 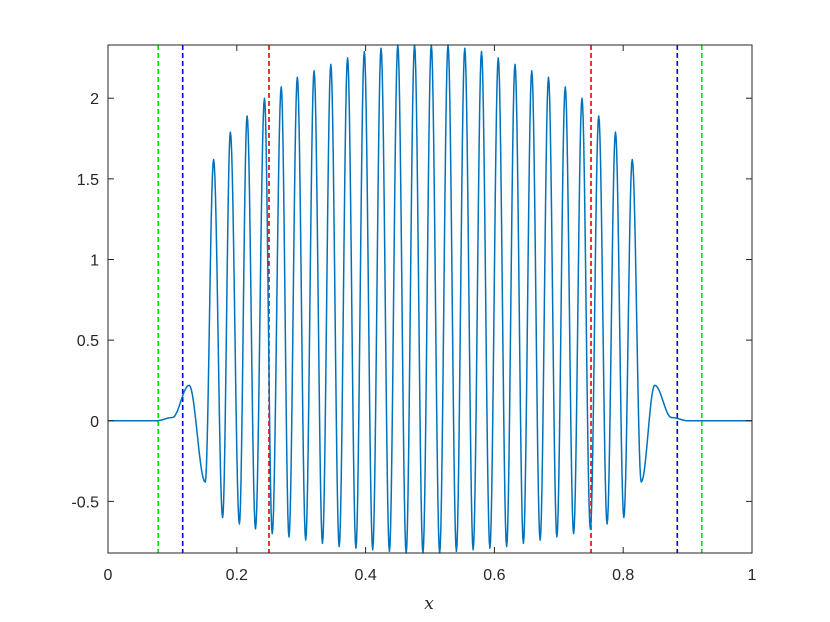 What do you see at coordinates (94, 422) in the screenshot?
I see `y-tick-label: 0` at bounding box center [94, 422].